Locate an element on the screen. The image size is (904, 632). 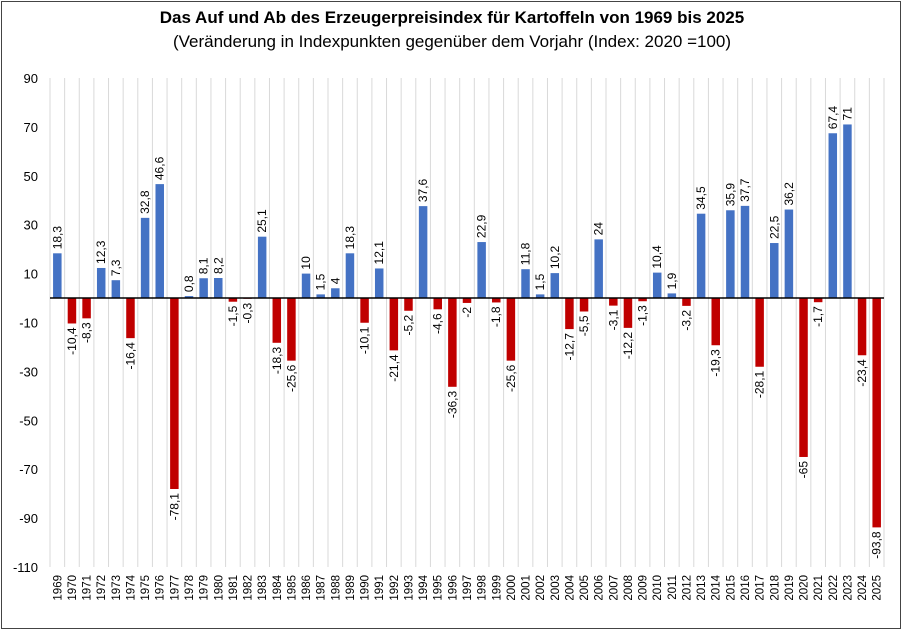
x-tick-label: 2012 is located at coordinates (687, 588).